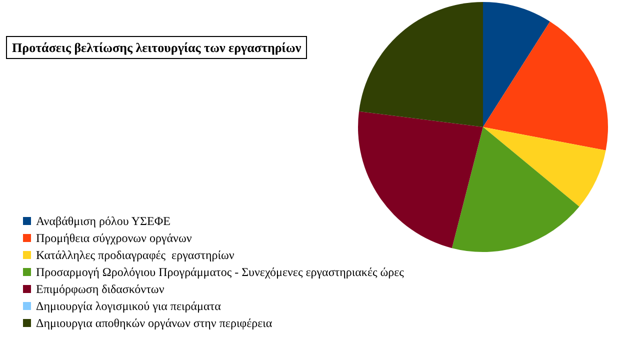 The width and height of the screenshot is (636, 351). I want to click on legend-label: Προσαρμογή Ωρολόγιου Προγράμματος - Συνεχόμενες εργαστηριακές ώρες, so click(220, 272).